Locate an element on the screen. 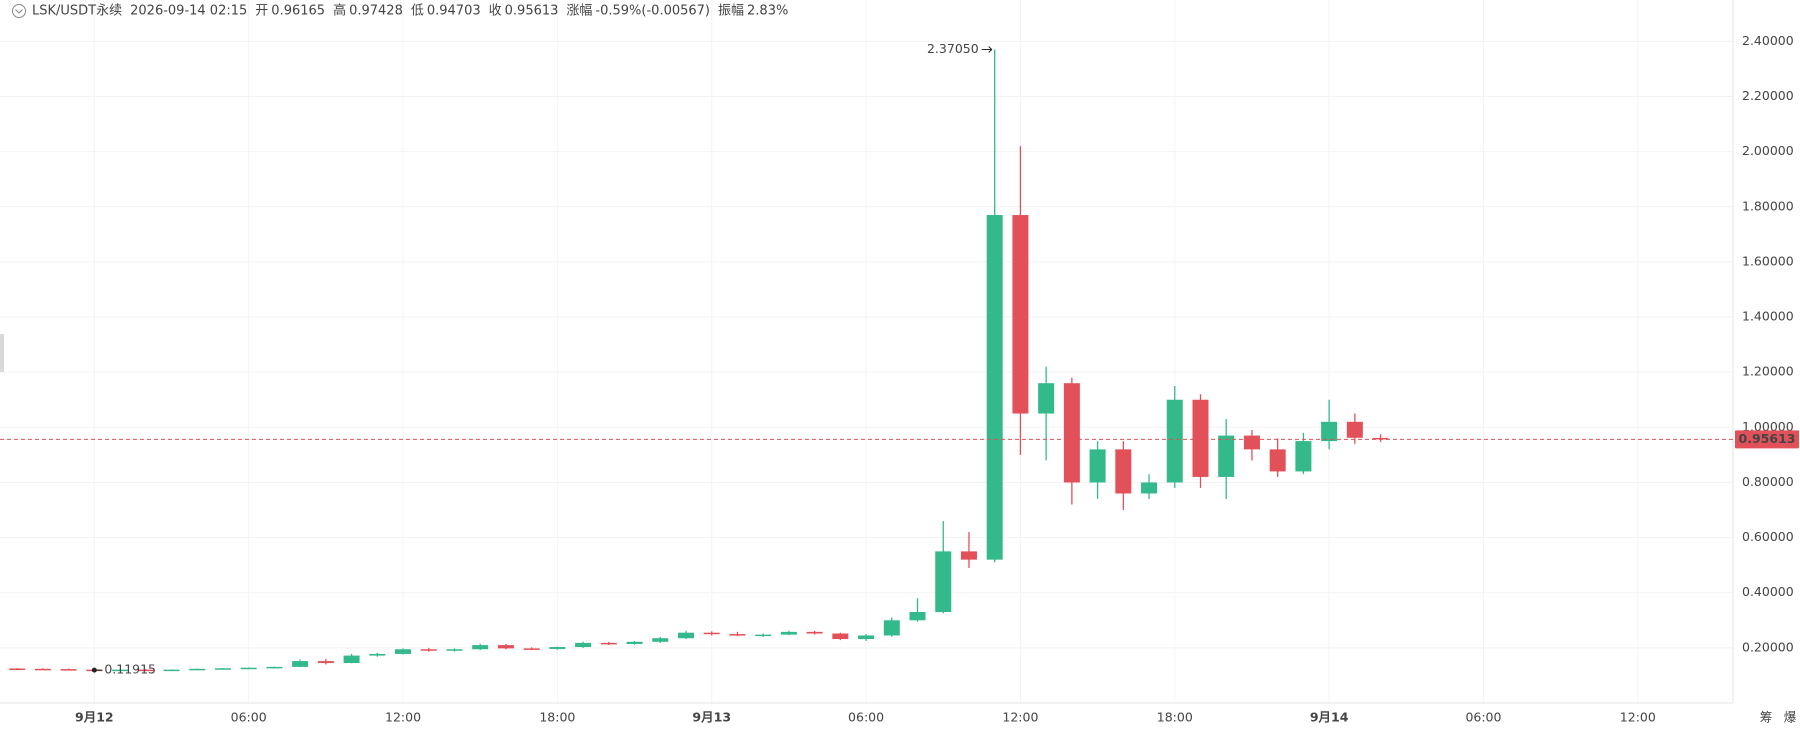 The image size is (1800, 730). field-label: 收 is located at coordinates (495, 11).